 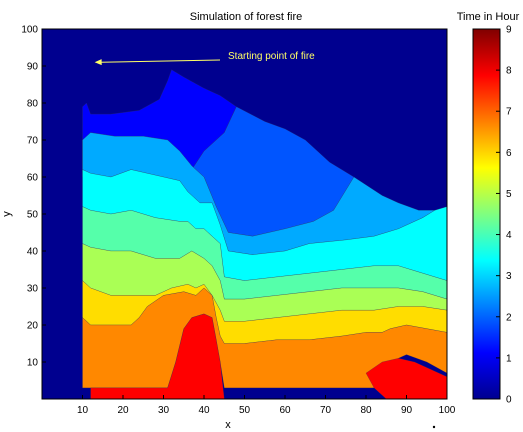 What do you see at coordinates (271, 56) in the screenshot?
I see `annotation-text: Starting point of fire` at bounding box center [271, 56].